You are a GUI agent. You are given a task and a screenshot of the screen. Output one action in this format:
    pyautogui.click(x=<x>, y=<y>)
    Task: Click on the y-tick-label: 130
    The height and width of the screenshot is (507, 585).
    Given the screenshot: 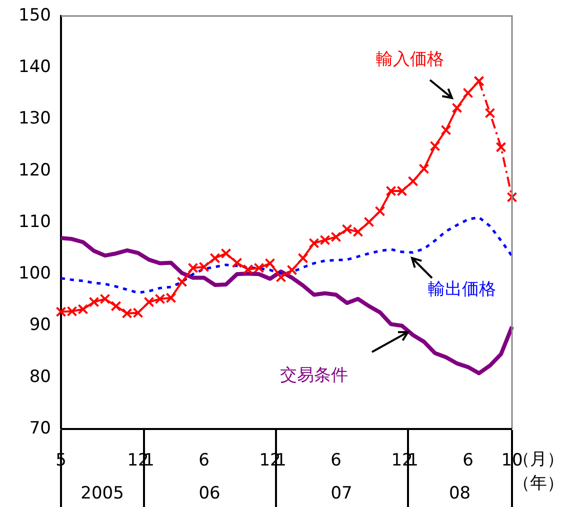 What is the action you would take?
    pyautogui.click(x=34, y=118)
    